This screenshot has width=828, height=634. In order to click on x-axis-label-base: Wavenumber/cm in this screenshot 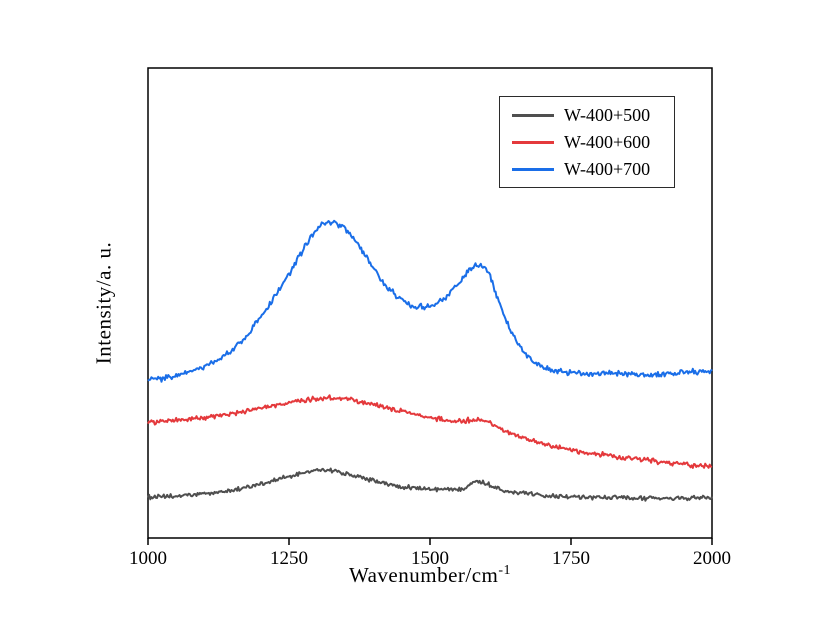, I will do `click(423, 575)`.